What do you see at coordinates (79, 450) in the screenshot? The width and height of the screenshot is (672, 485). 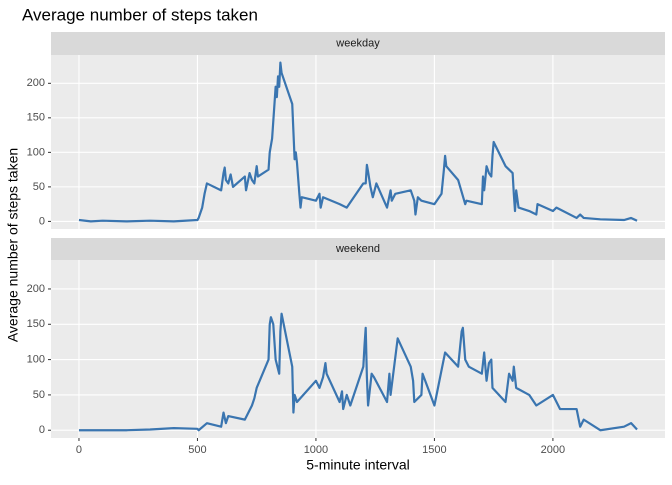 I see `x-tick-label: 0` at bounding box center [79, 450].